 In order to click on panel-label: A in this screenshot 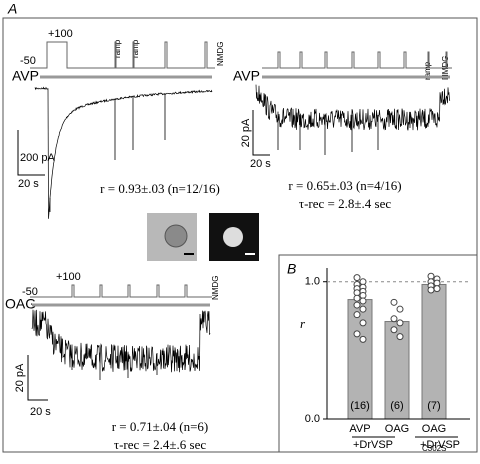, I will do `click(12, 9)`.